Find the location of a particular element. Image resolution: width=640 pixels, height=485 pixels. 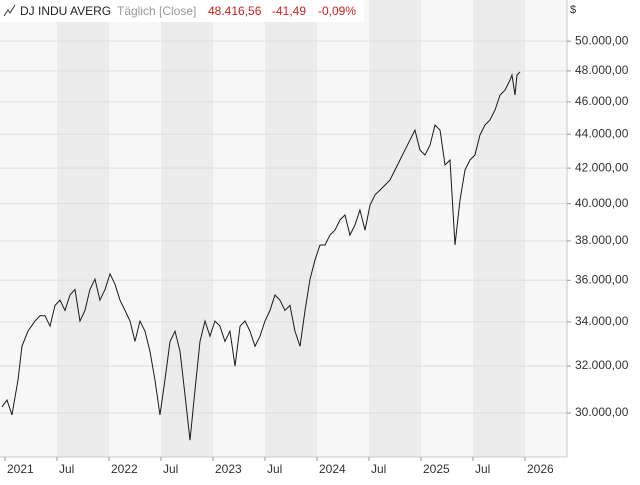

x-tick-label: 2022 is located at coordinates (124, 469).